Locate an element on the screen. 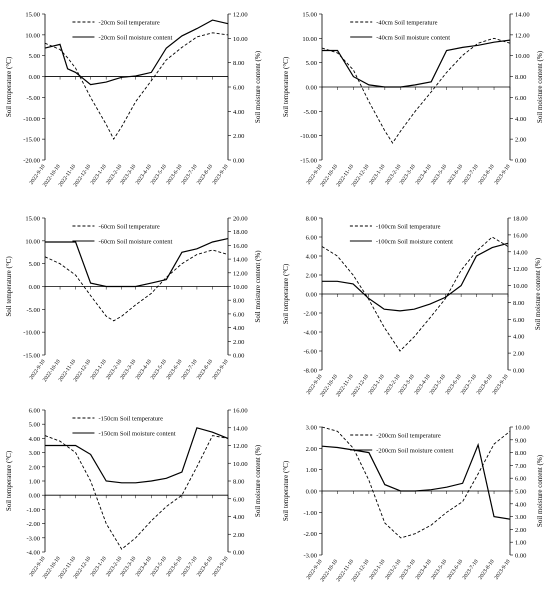 The width and height of the screenshot is (550, 598). y-tick-label: -4.00 is located at coordinates (33, 553).